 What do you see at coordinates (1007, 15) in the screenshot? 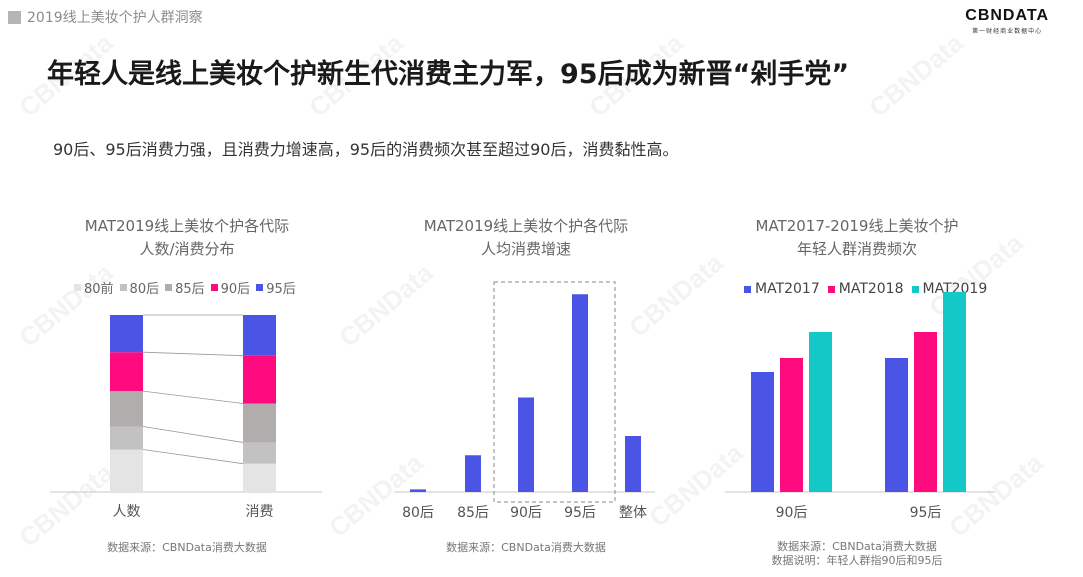
I see `logo-main-text: CBNDATA` at bounding box center [1007, 15].